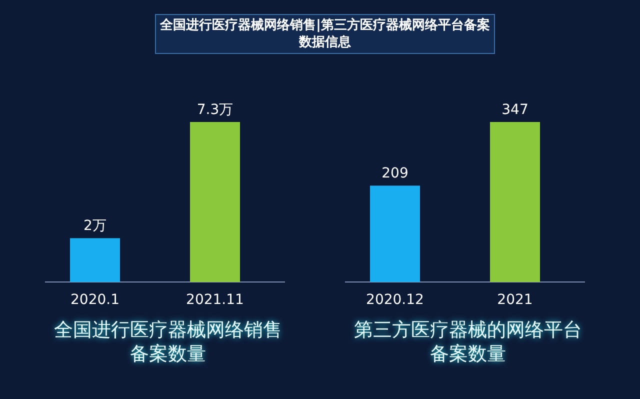 Image resolution: width=640 pixels, height=399 pixels. Describe the element at coordinates (215, 110) in the screenshot. I see `data-label: 7.3万` at that location.